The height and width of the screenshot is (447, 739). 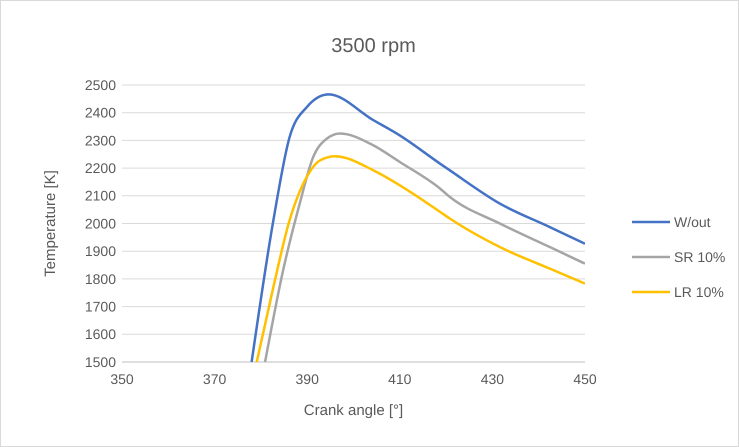 What do you see at coordinates (100, 334) in the screenshot?
I see `y-tick-label: 1600` at bounding box center [100, 334].